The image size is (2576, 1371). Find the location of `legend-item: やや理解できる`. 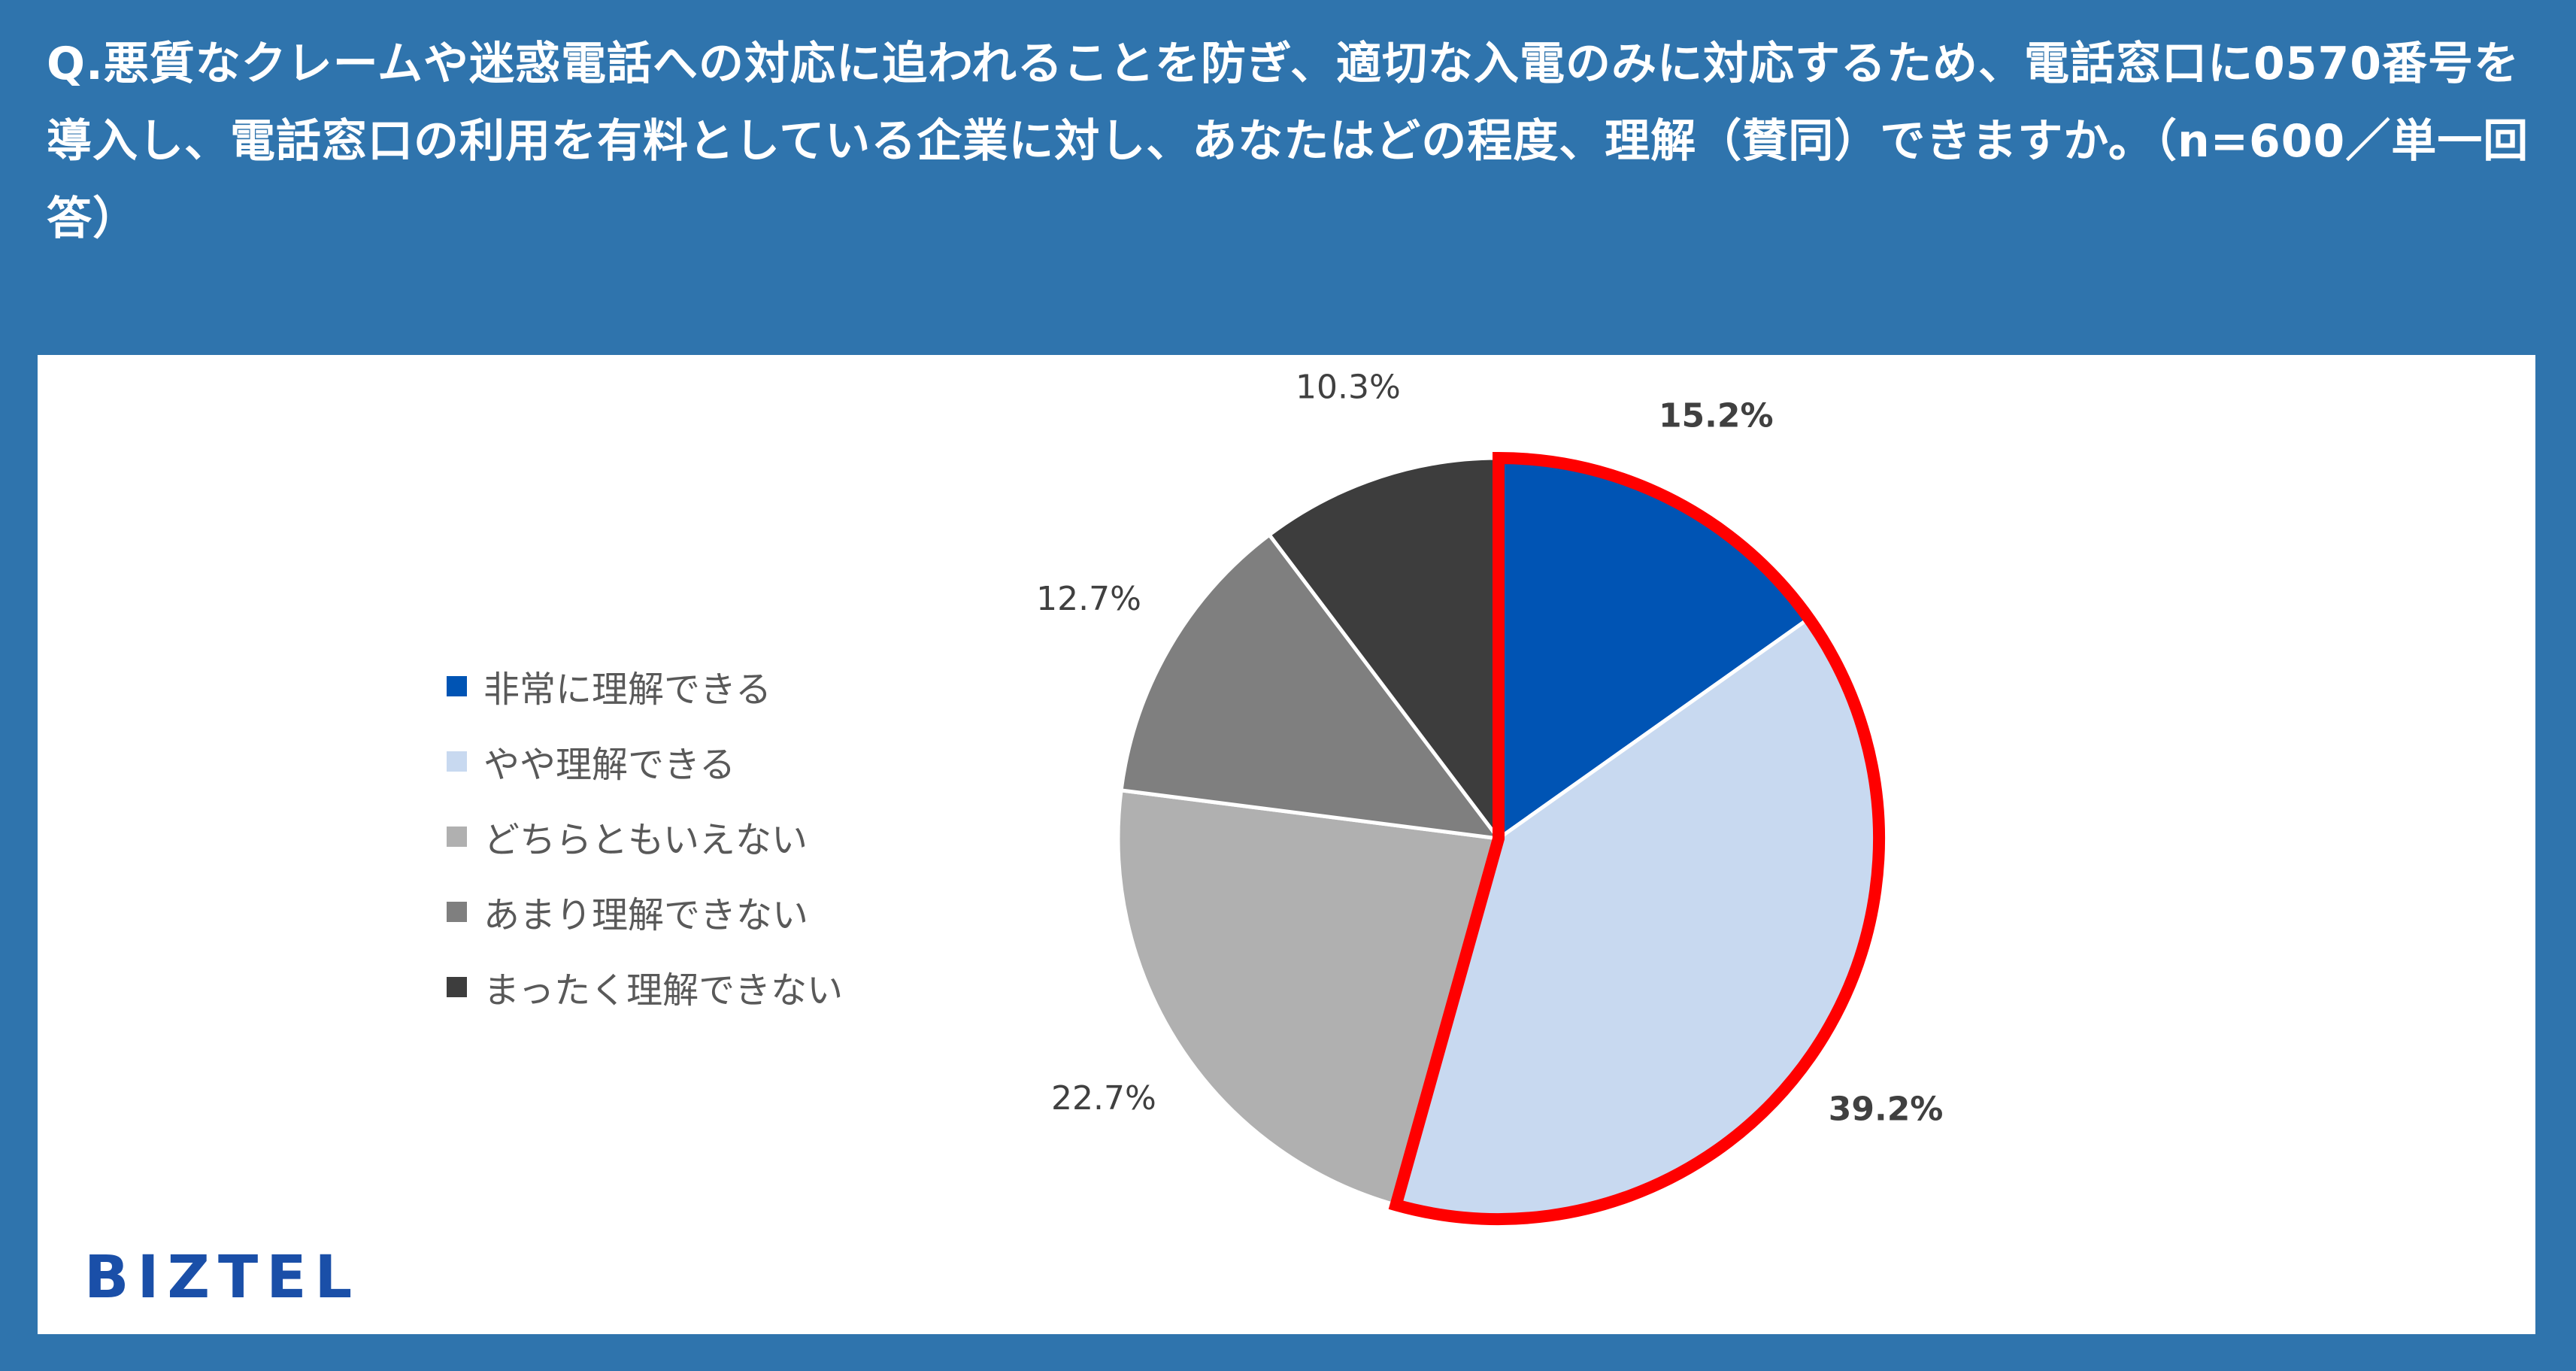

legend-item: やや理解できる is located at coordinates (645, 761).